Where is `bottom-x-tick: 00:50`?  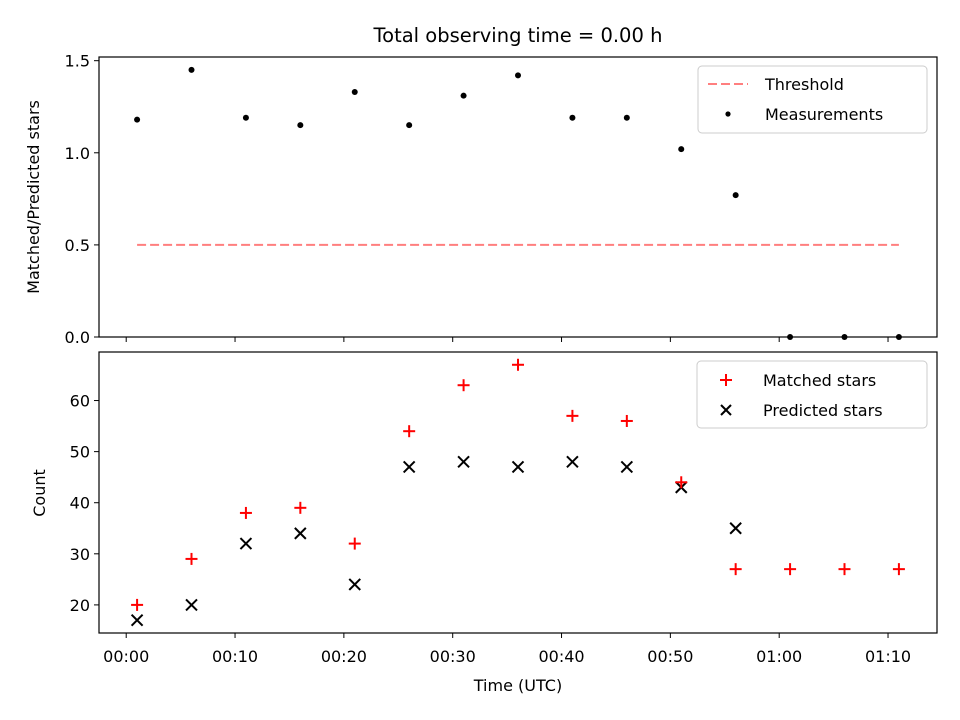
bottom-x-tick: 00:50 is located at coordinates (670, 649).